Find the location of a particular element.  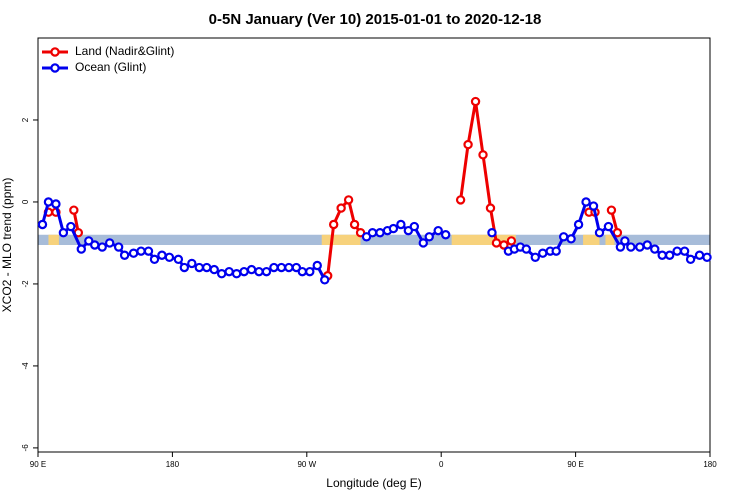

y-tick-label: -4 is located at coordinates (25, 366).